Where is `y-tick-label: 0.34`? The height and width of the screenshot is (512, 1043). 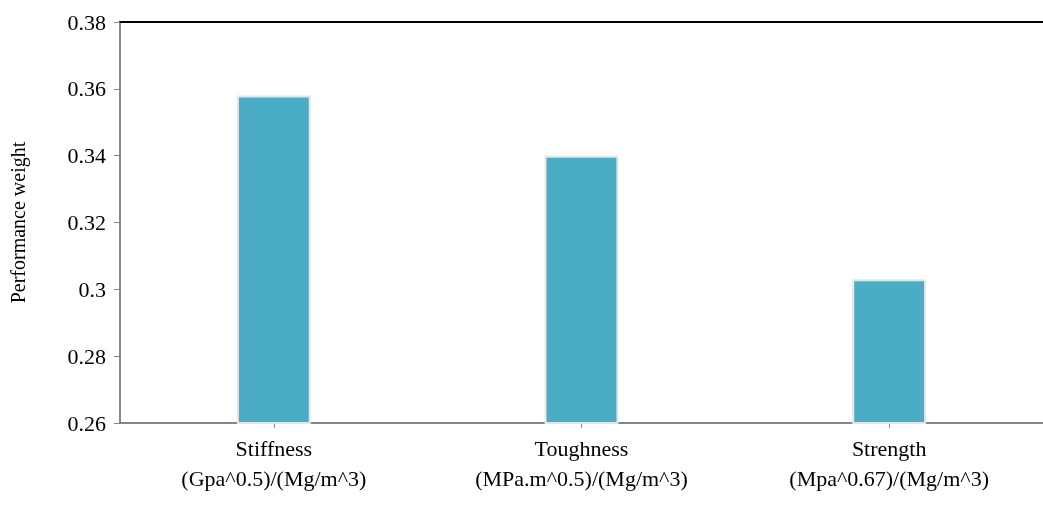
y-tick-label: 0.34 is located at coordinates (86, 156).